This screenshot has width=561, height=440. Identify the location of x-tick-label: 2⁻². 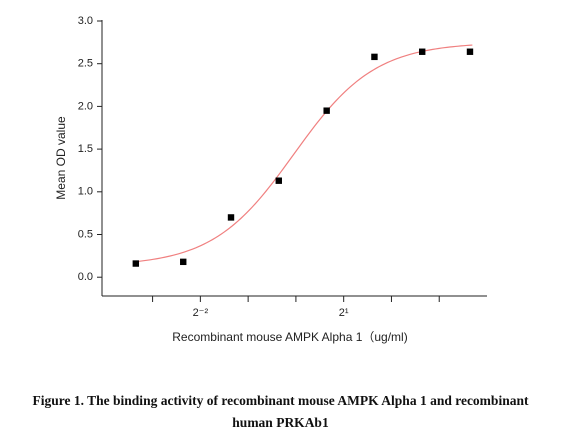
(201, 313).